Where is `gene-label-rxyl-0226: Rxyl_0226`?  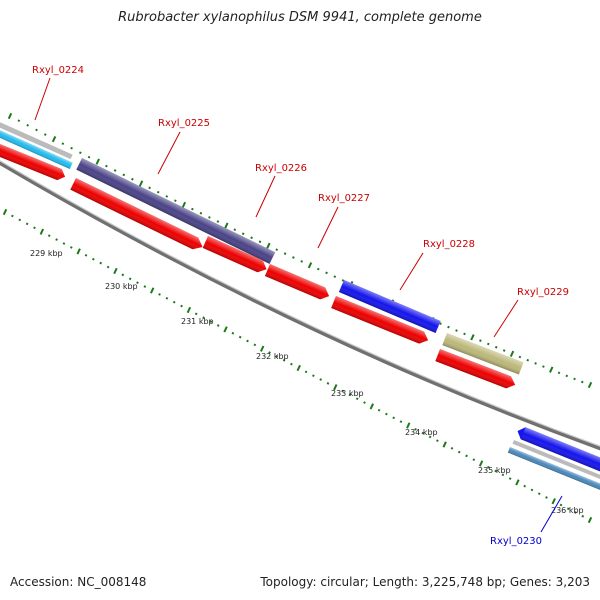
gene-label-rxyl-0226: Rxyl_0226 is located at coordinates (281, 168).